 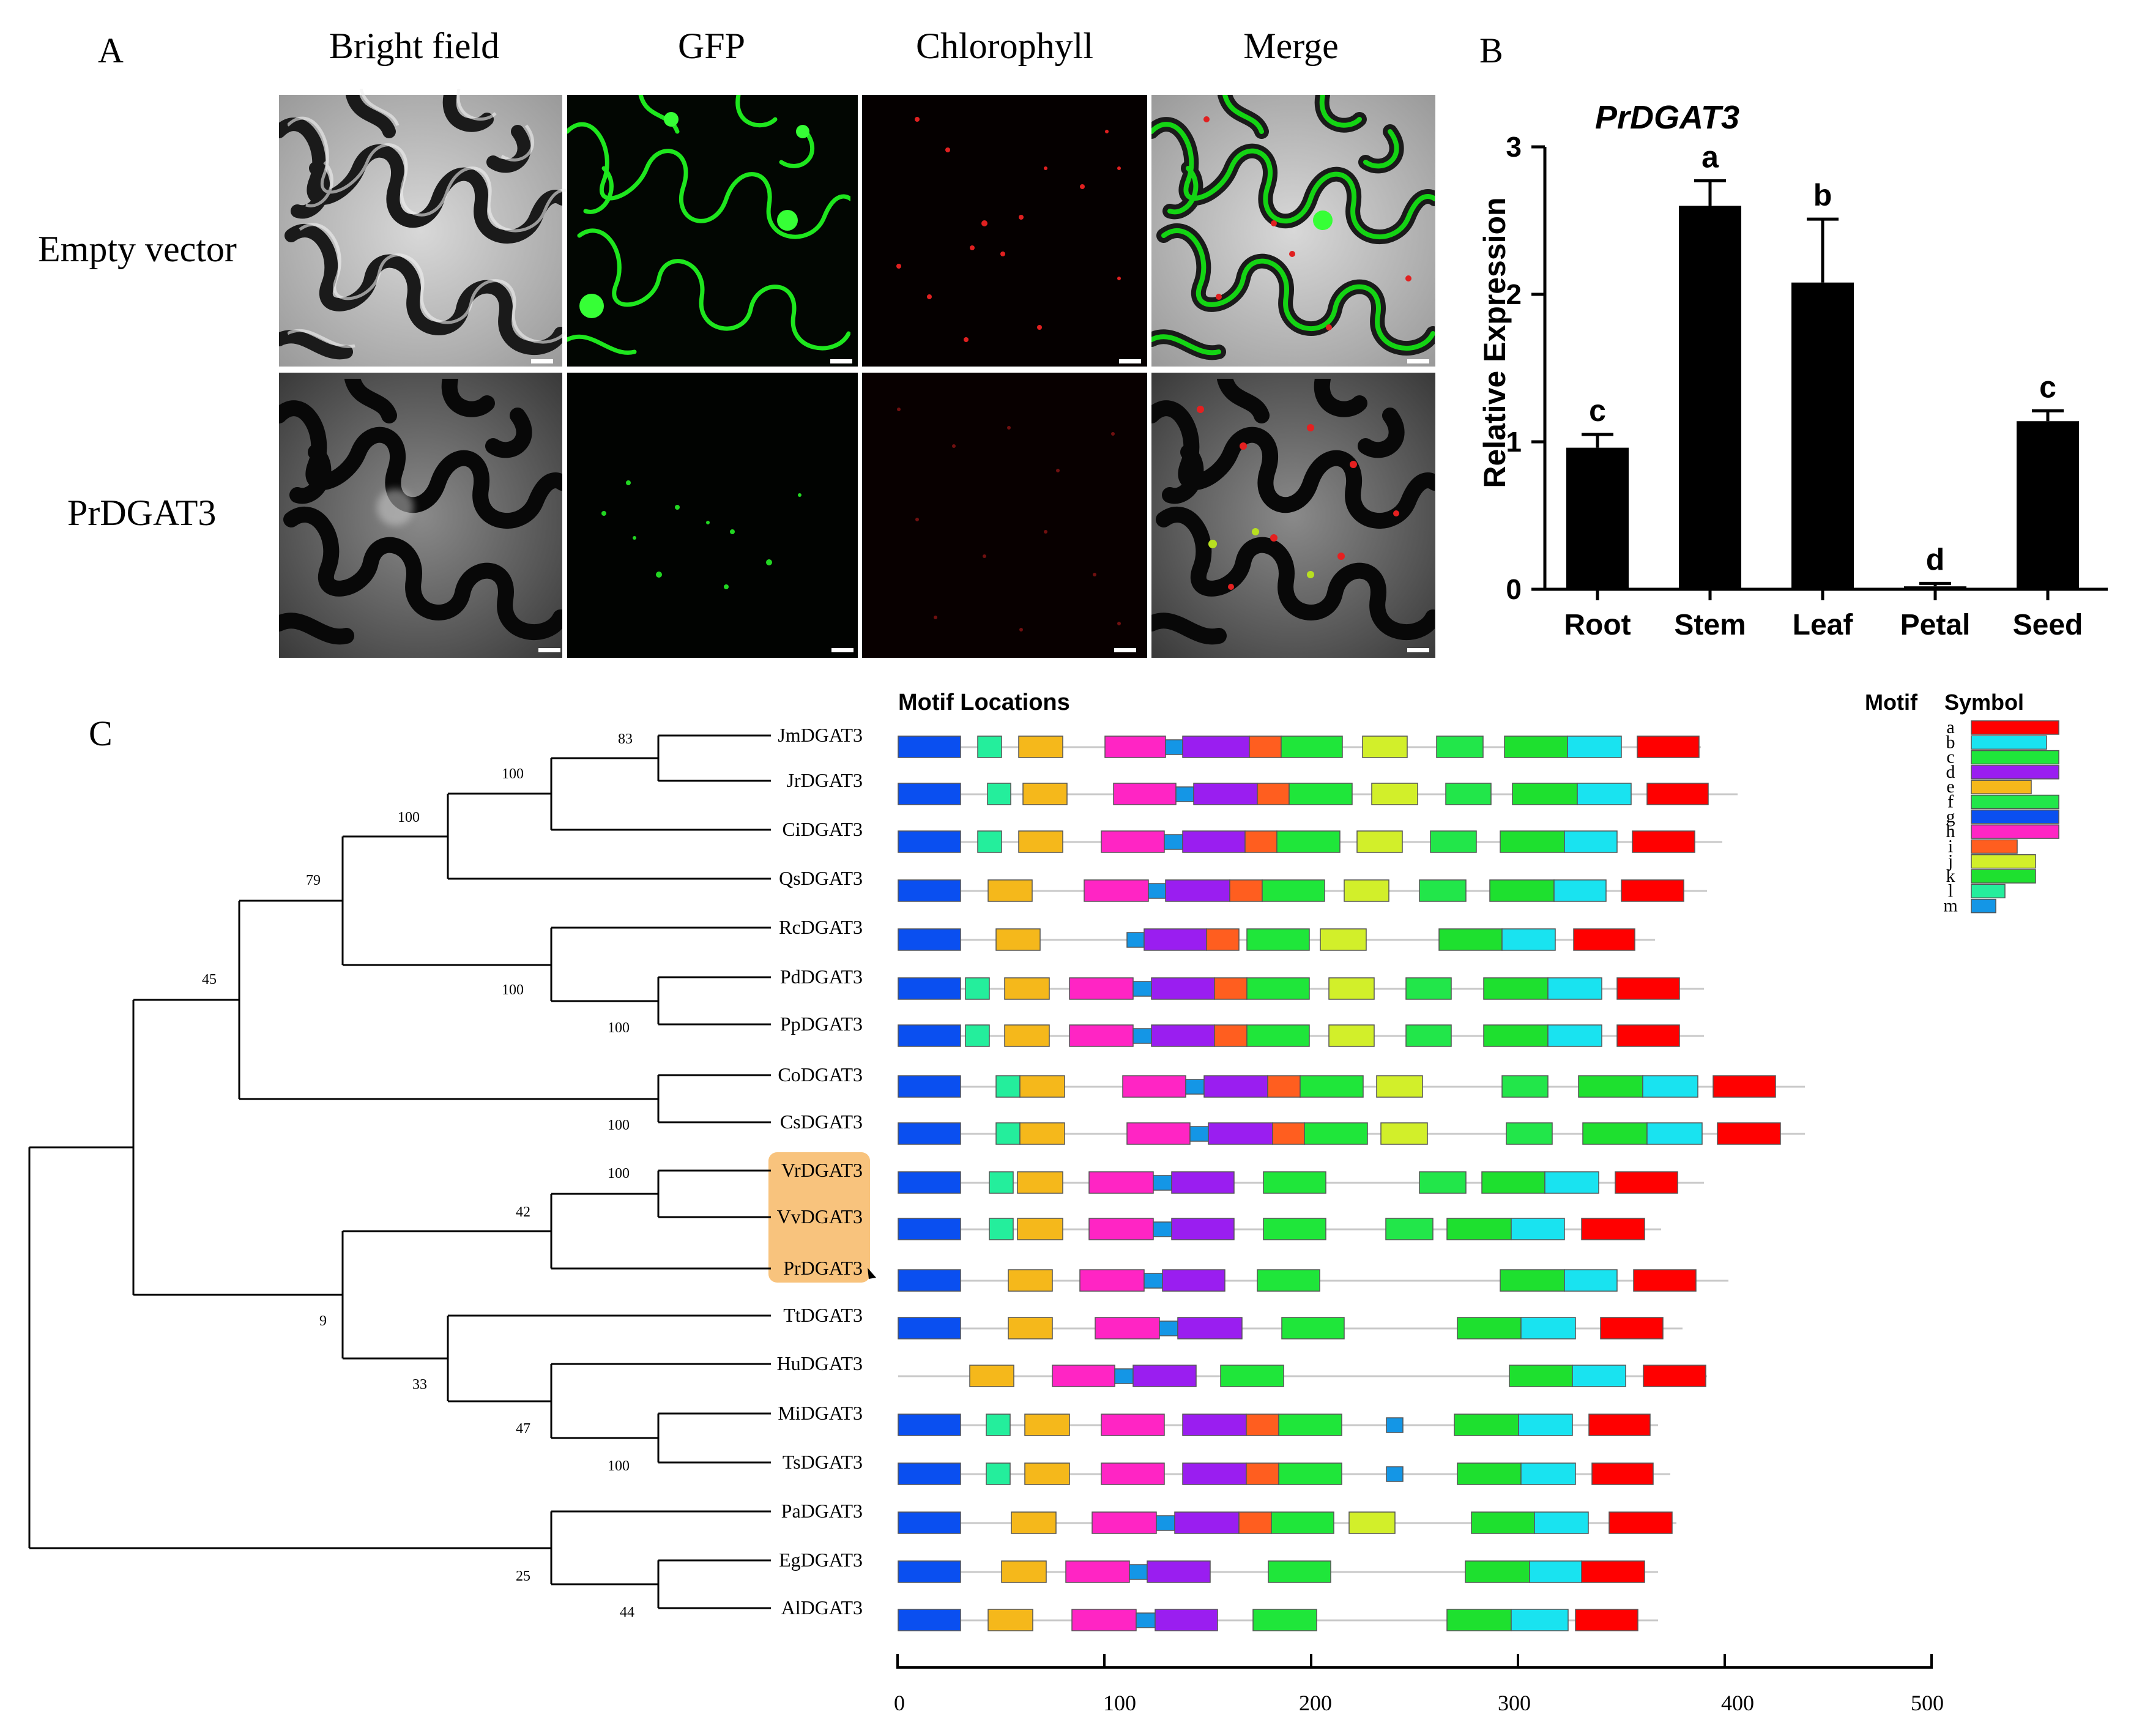 I want to click on column-header-chlorophyll: Chlorophyll, so click(x=1004, y=46).